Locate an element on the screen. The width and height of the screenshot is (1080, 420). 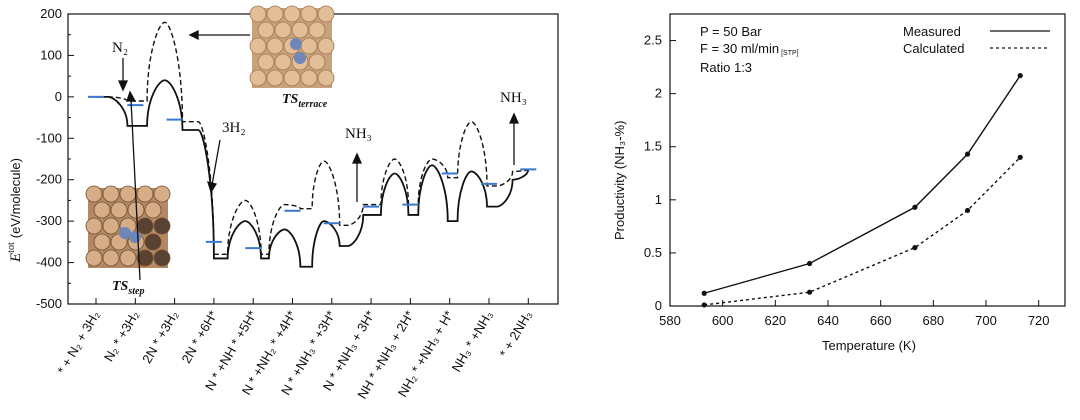
ts-terrace-image is located at coordinates (292, 46).